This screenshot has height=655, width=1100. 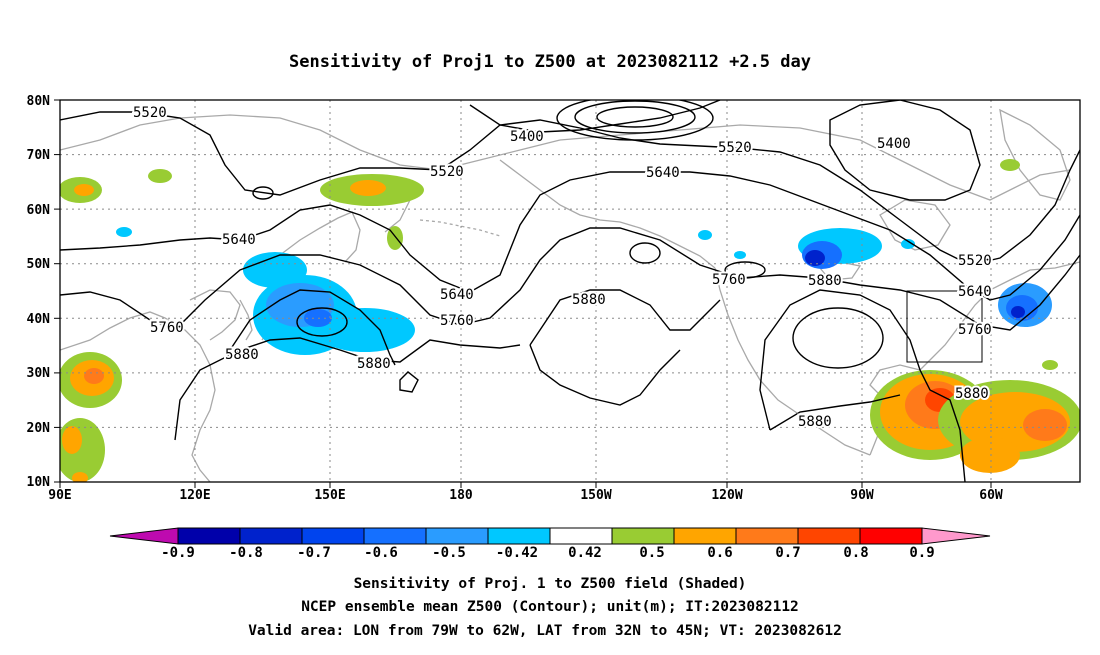 What do you see at coordinates (39, 155) in the screenshot?
I see `lat-label: 70N` at bounding box center [39, 155].